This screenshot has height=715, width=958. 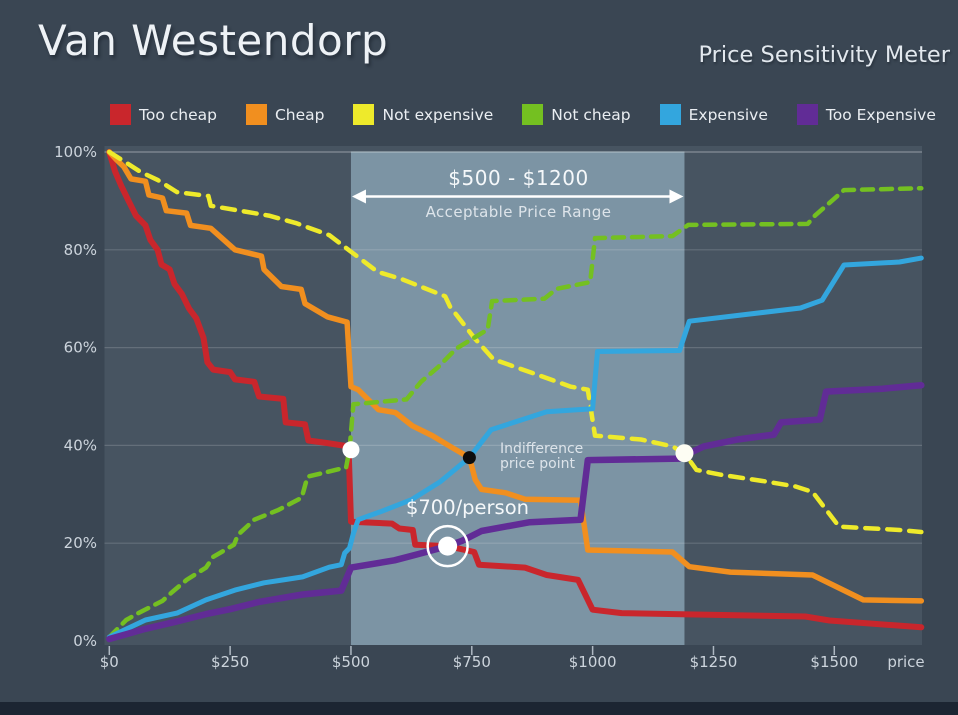 I want to click on optimal-price-ring, so click(x=447, y=546).